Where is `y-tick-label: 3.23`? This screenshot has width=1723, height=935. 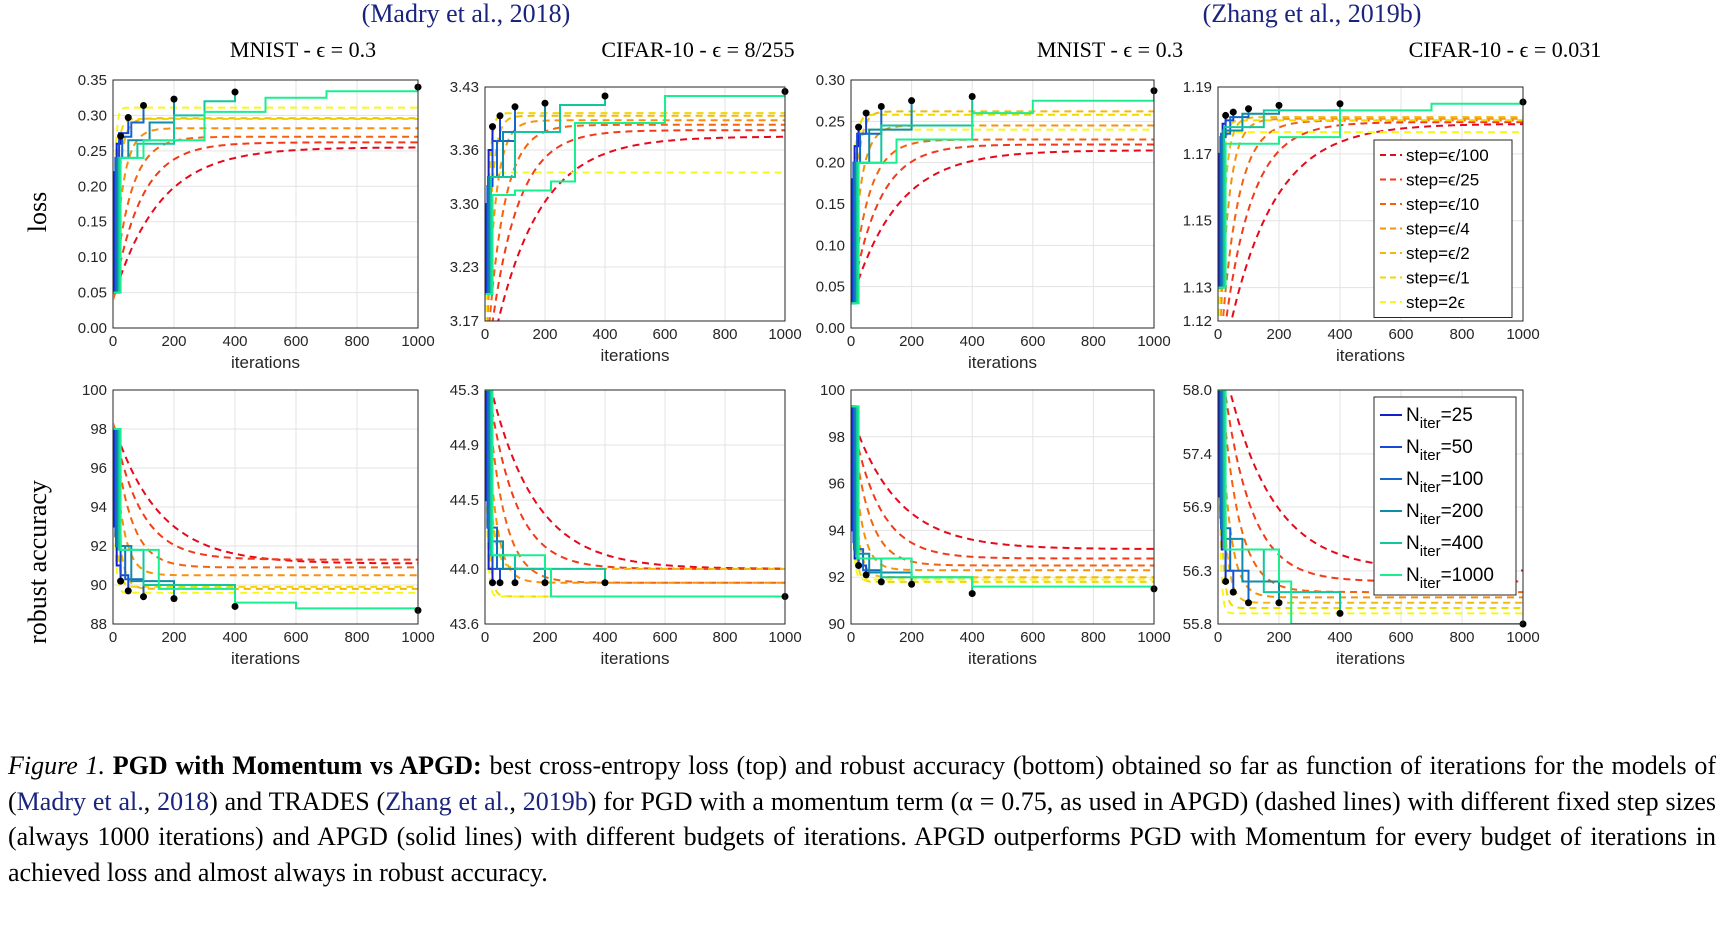
y-tick-label: 3.23 is located at coordinates (464, 267).